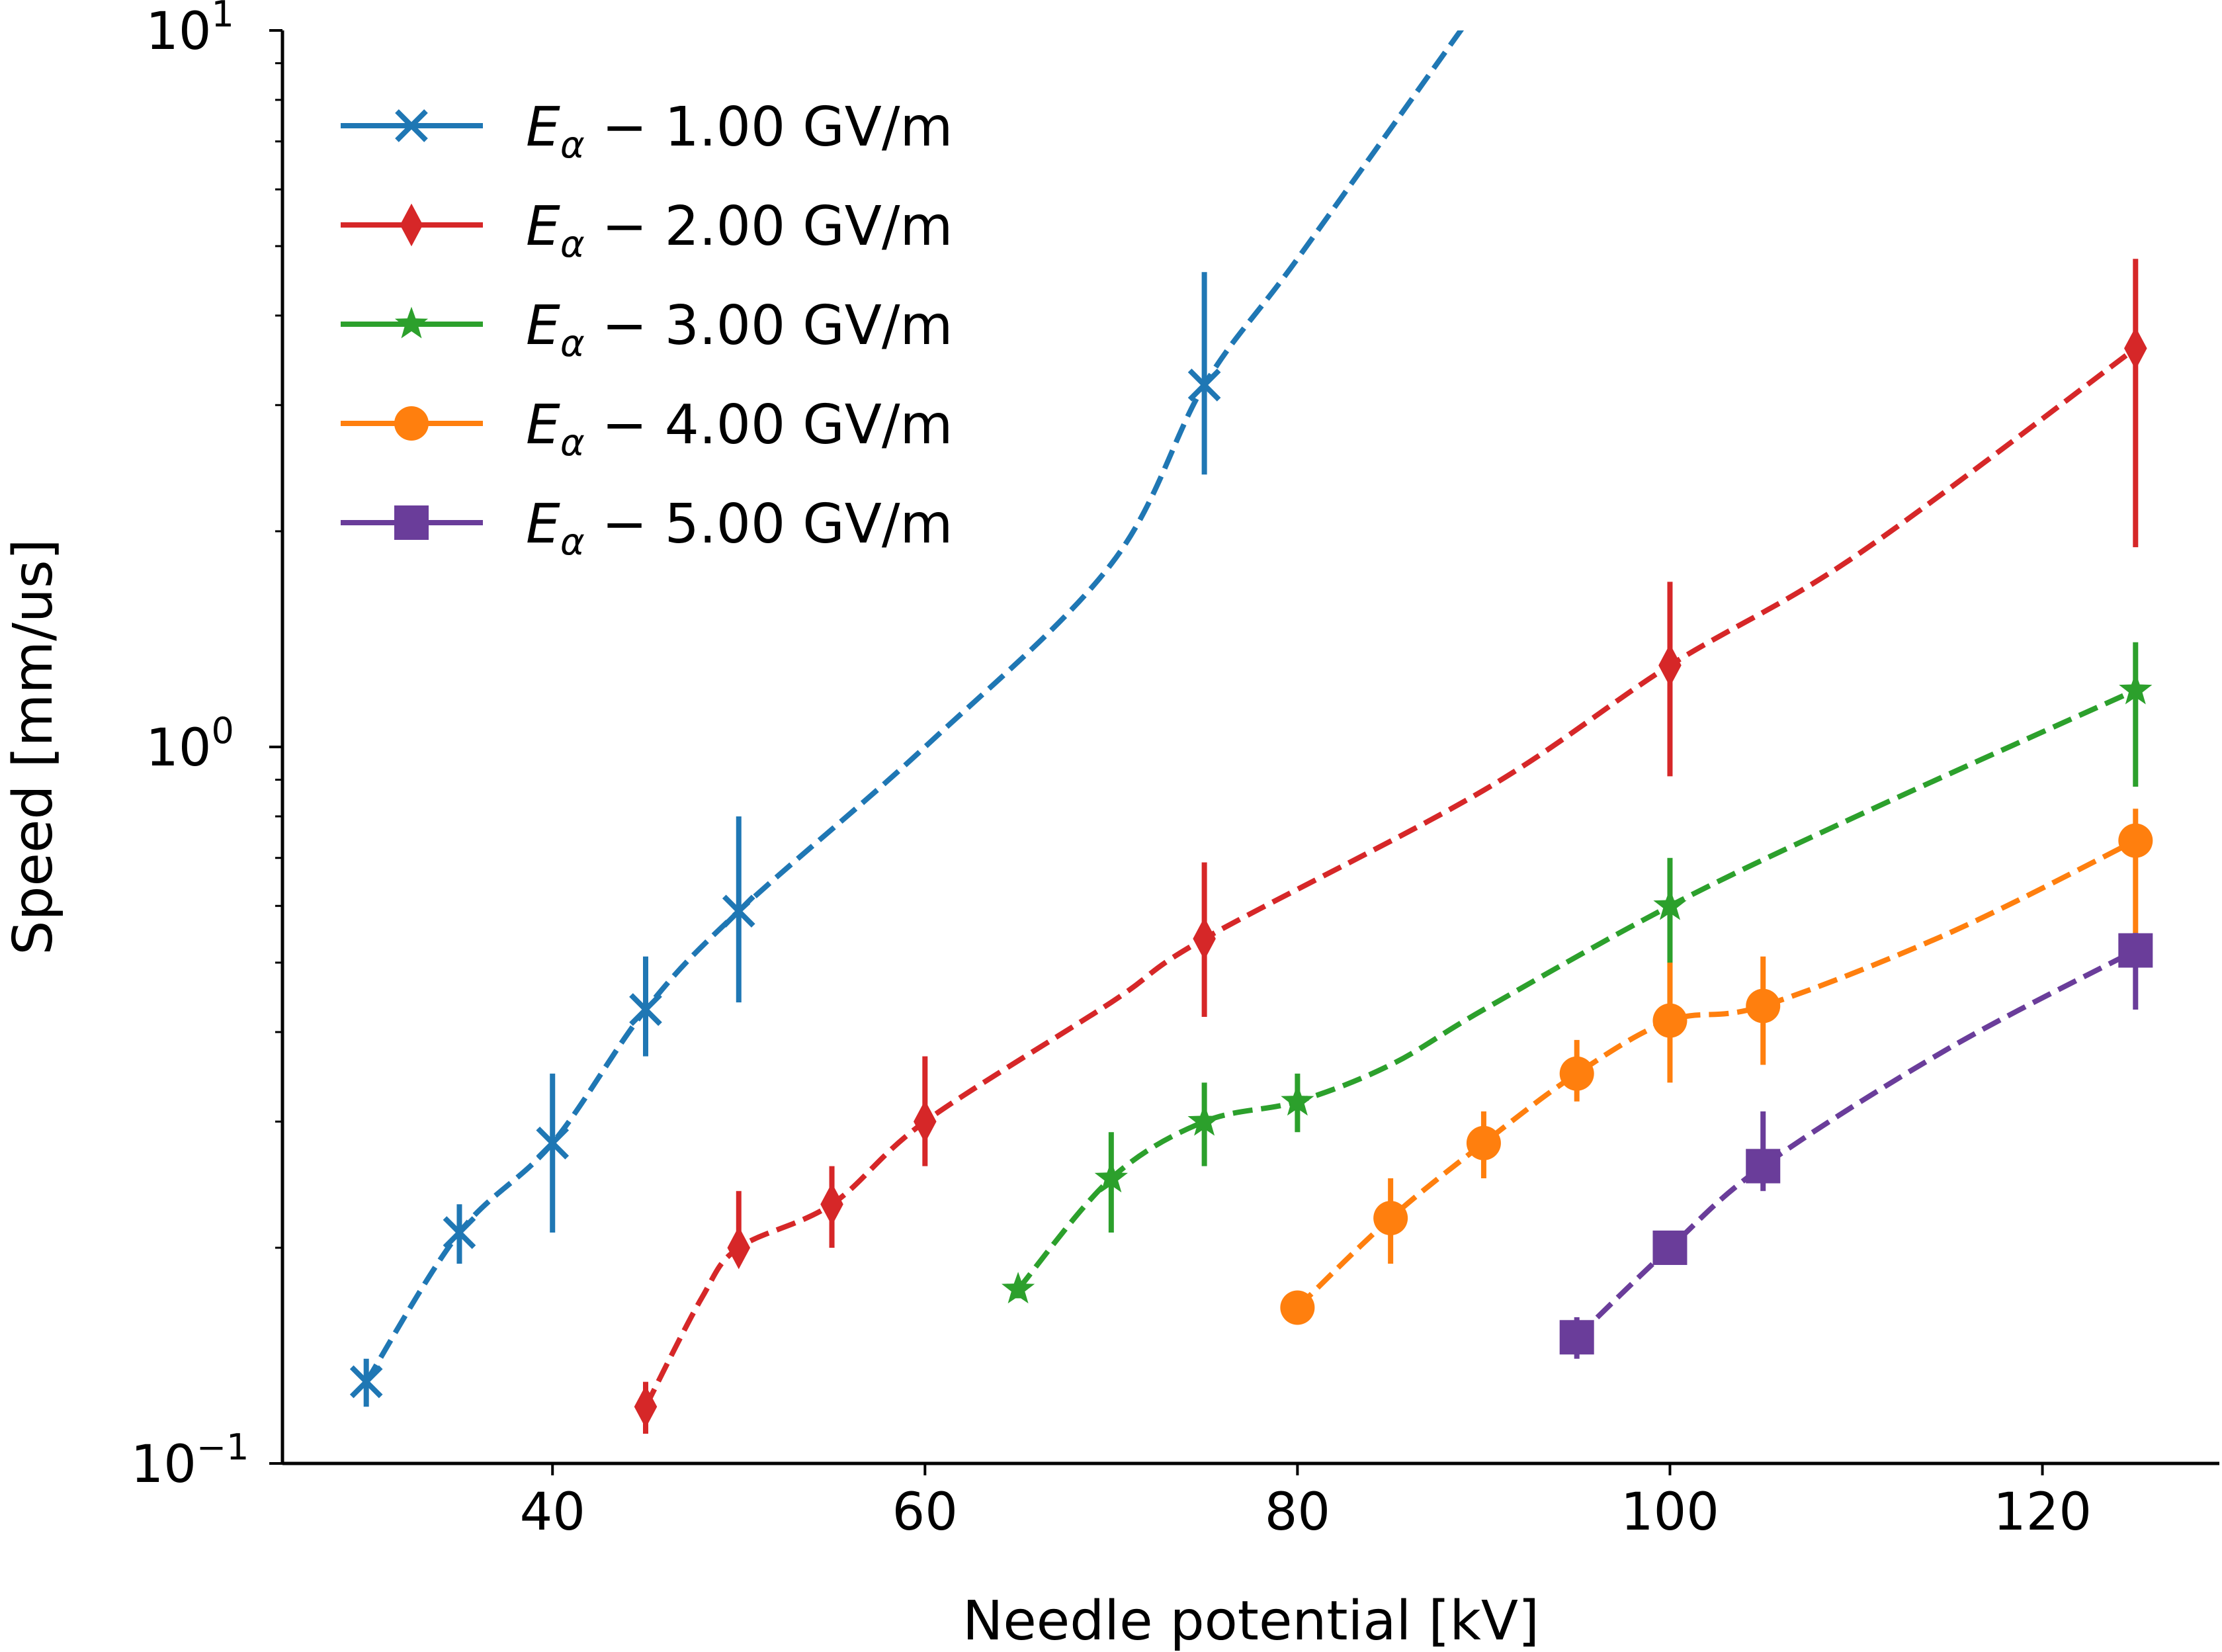 This screenshot has width=2222, height=1652. What do you see at coordinates (190, 31) in the screenshot?
I see `y-tick-label: 10¹` at bounding box center [190, 31].